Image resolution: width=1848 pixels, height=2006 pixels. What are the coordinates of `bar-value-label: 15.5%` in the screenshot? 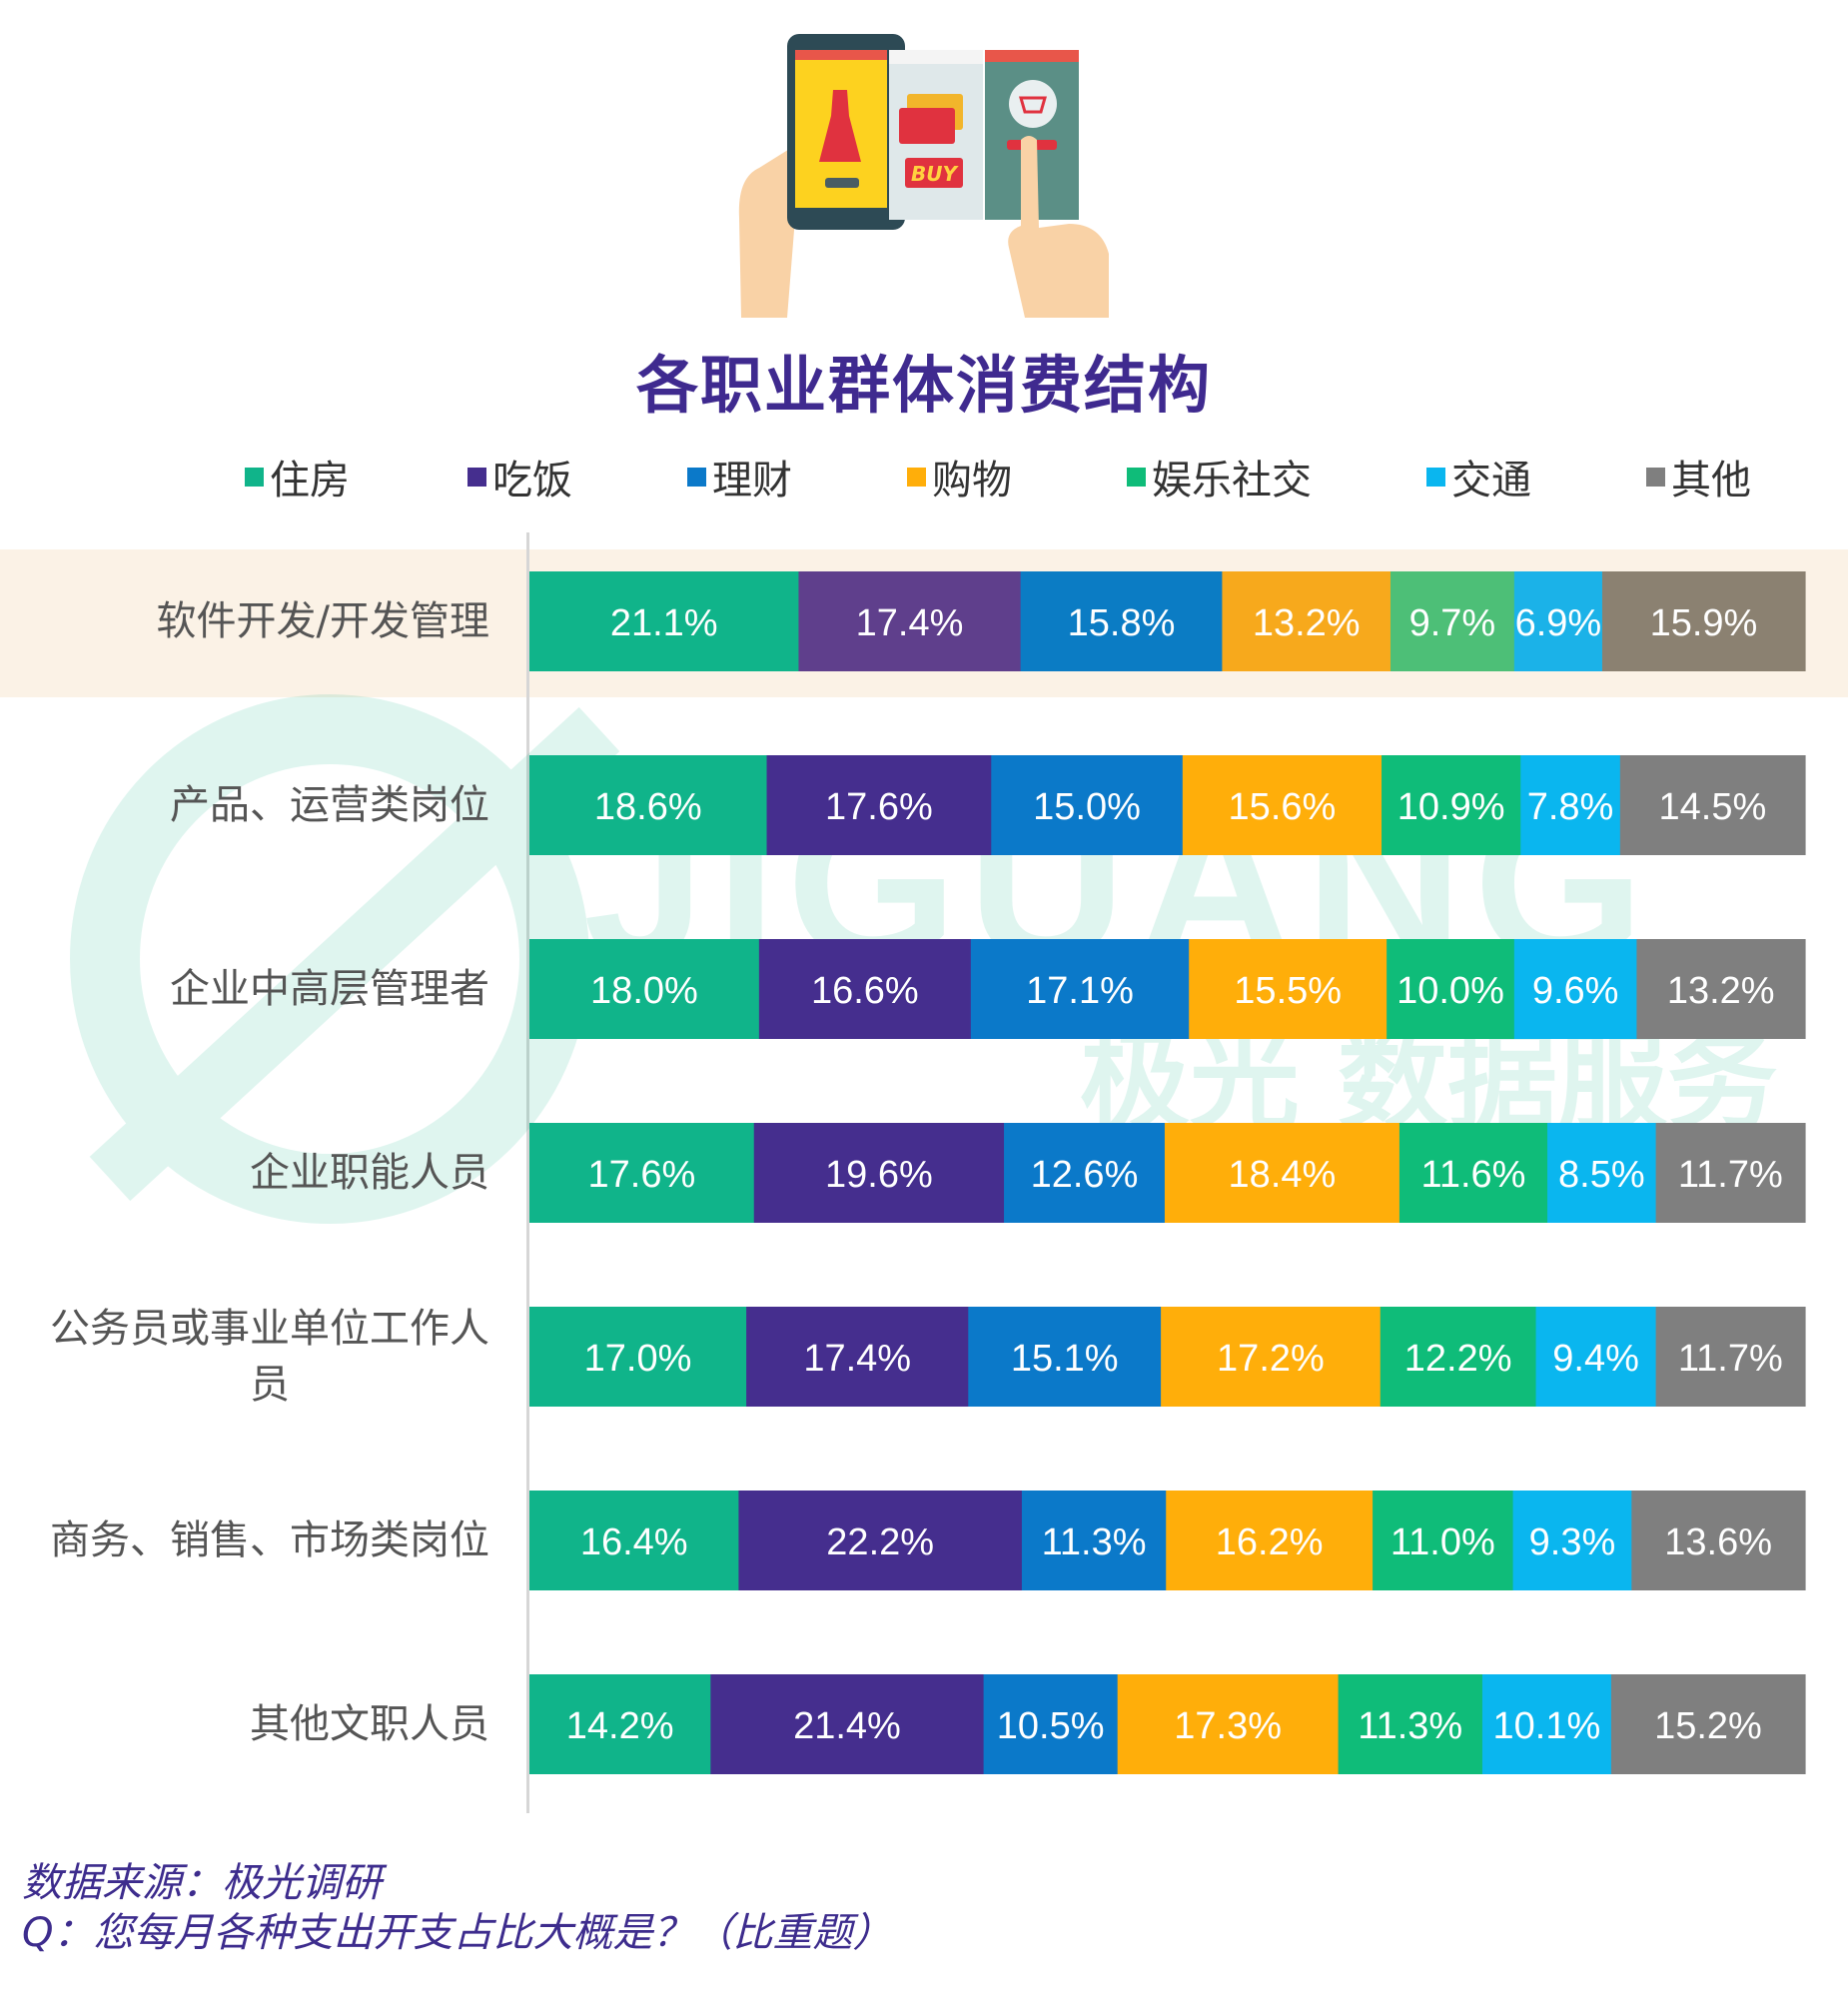 It's located at (1288, 991).